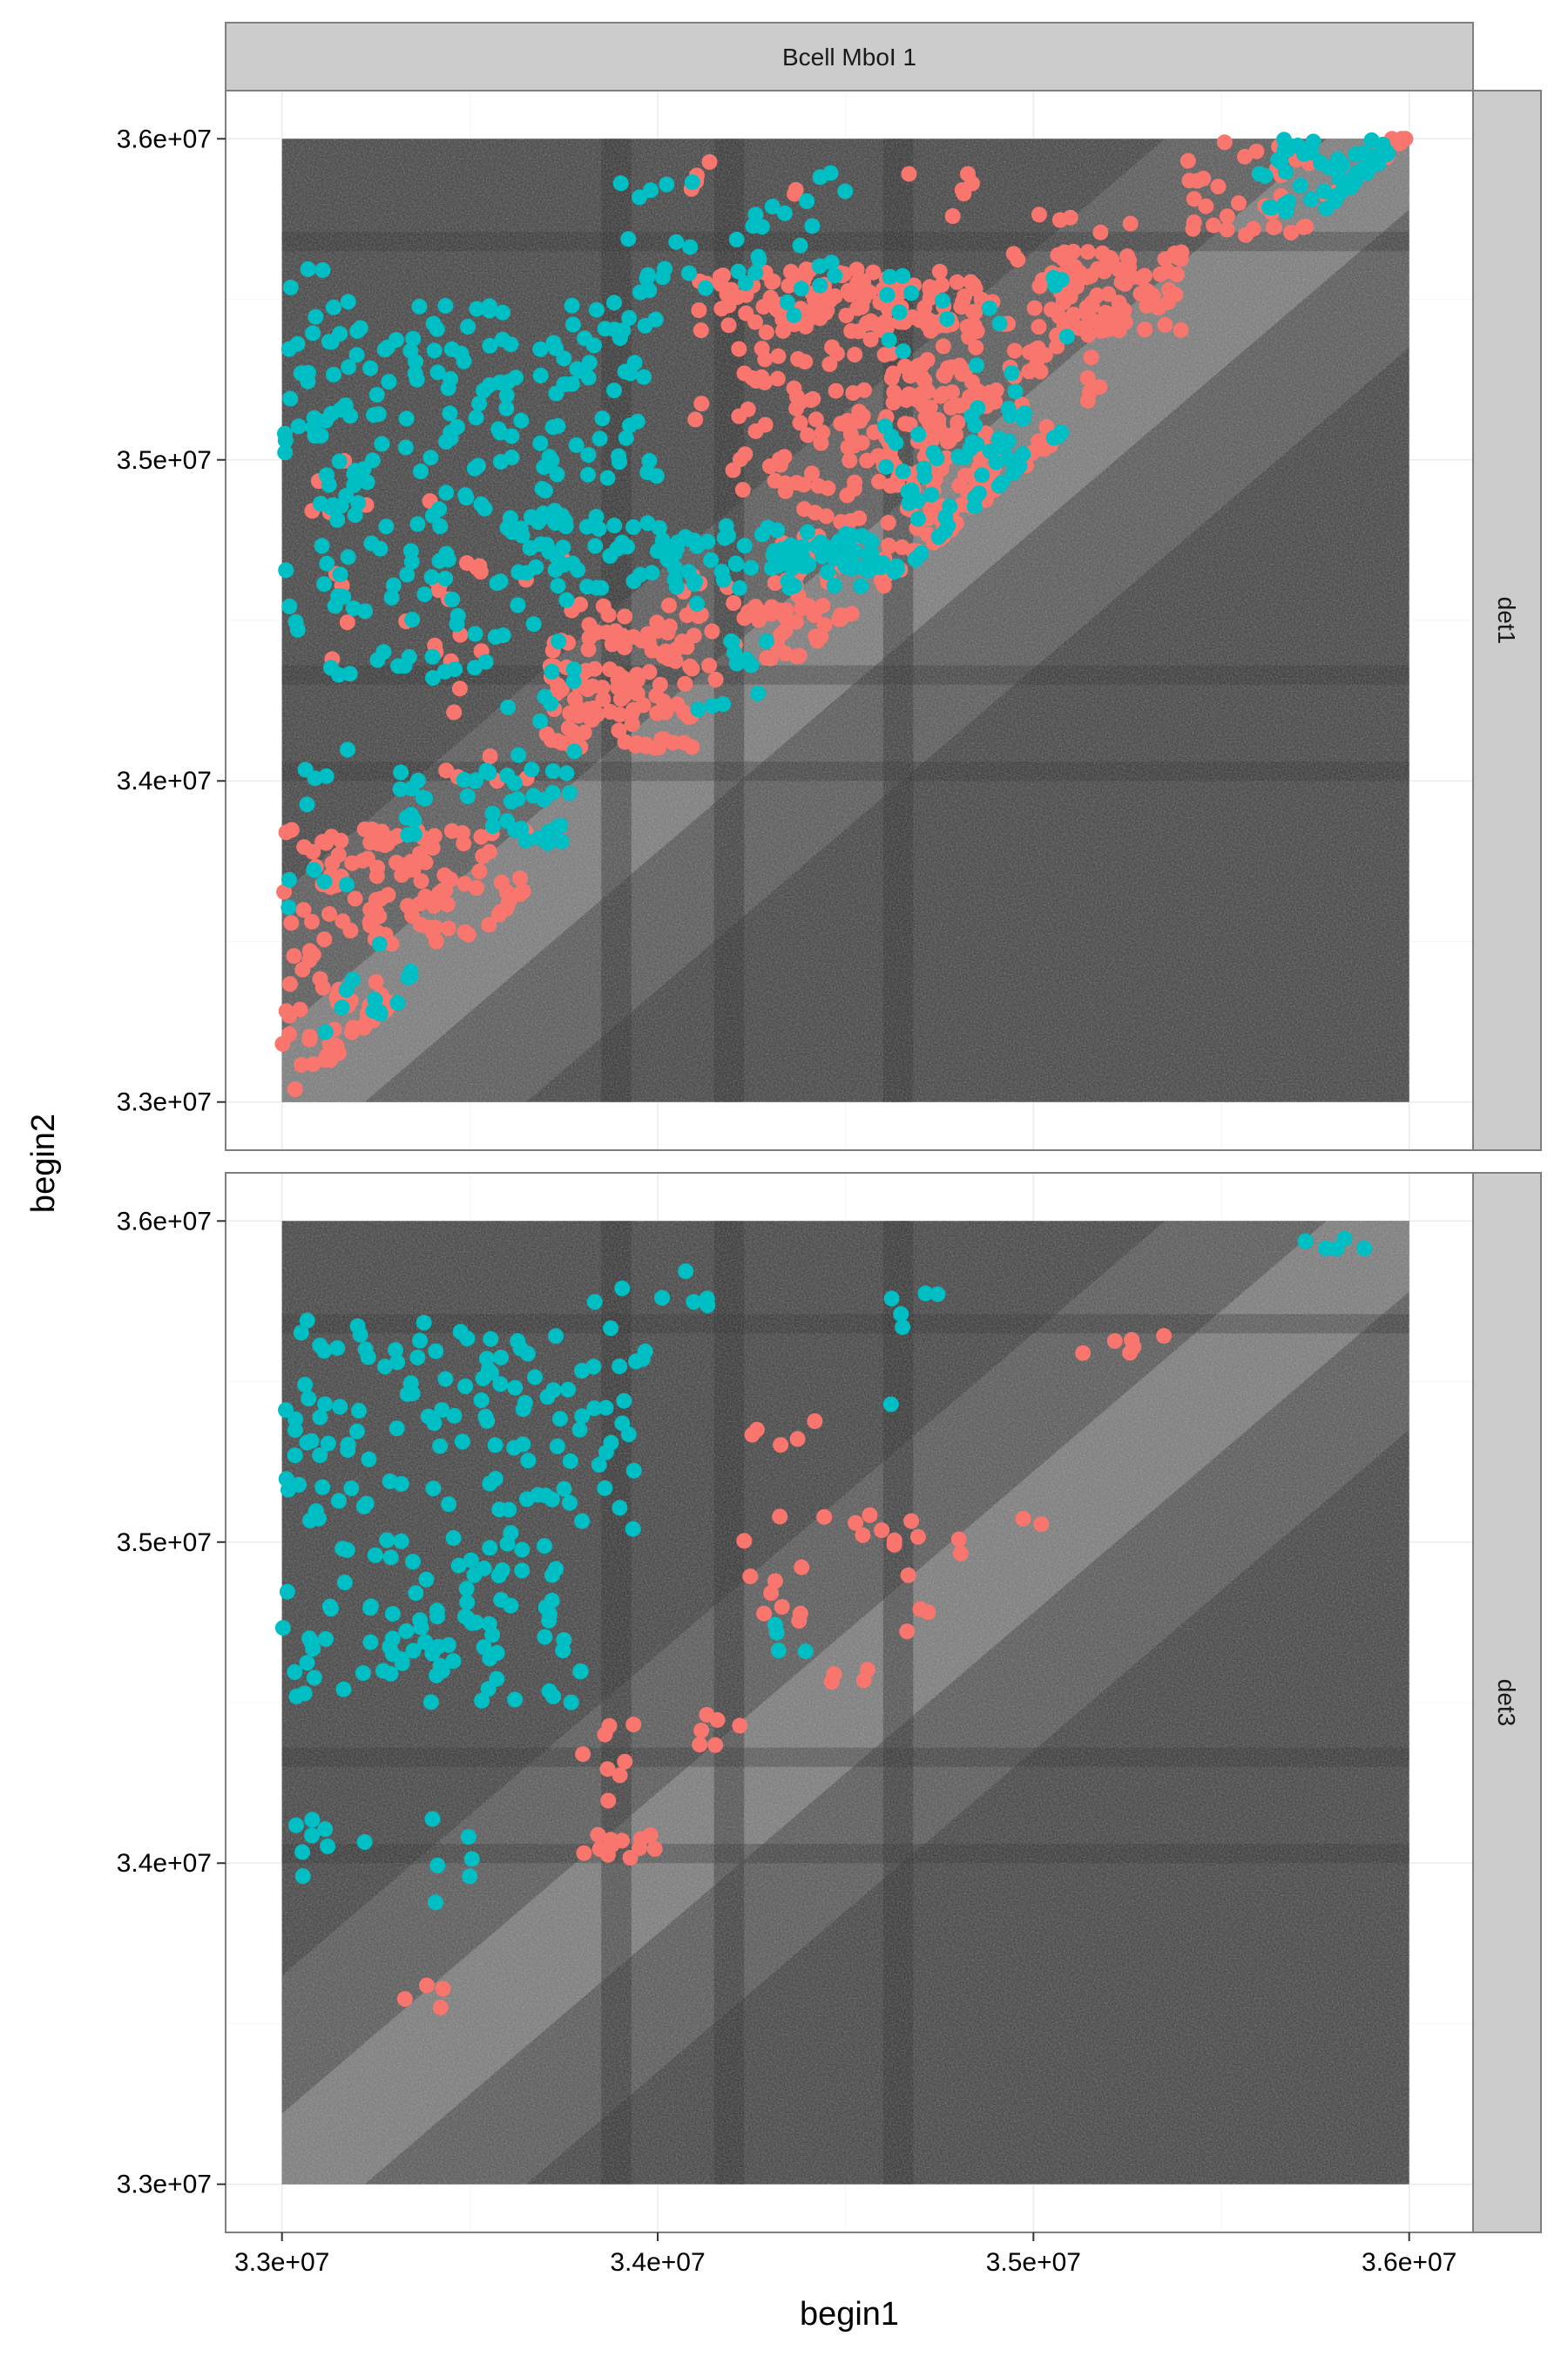 Image resolution: width=1568 pixels, height=2357 pixels. I want to click on row-strip-label: det3, so click(1506, 1703).